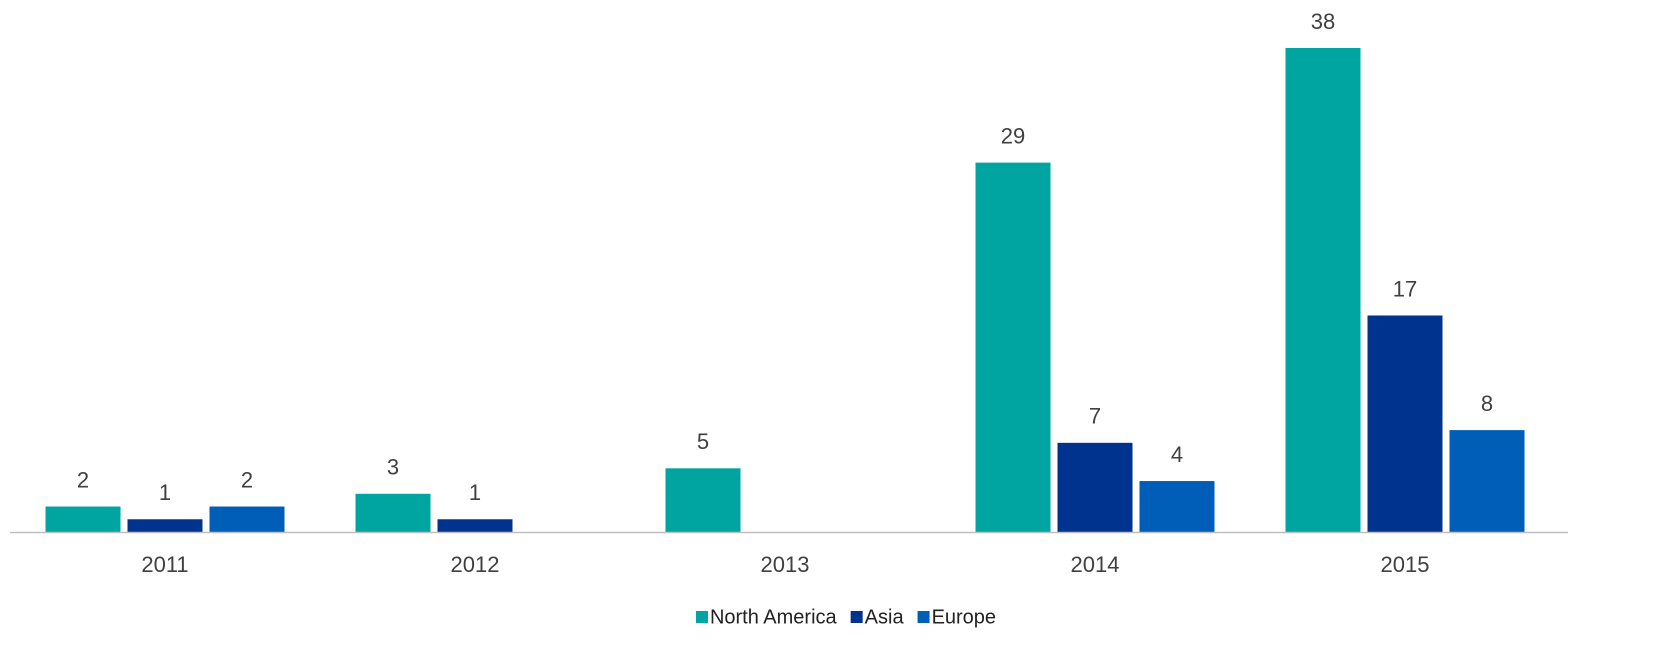  I want to click on data-label: 7, so click(1095, 416).